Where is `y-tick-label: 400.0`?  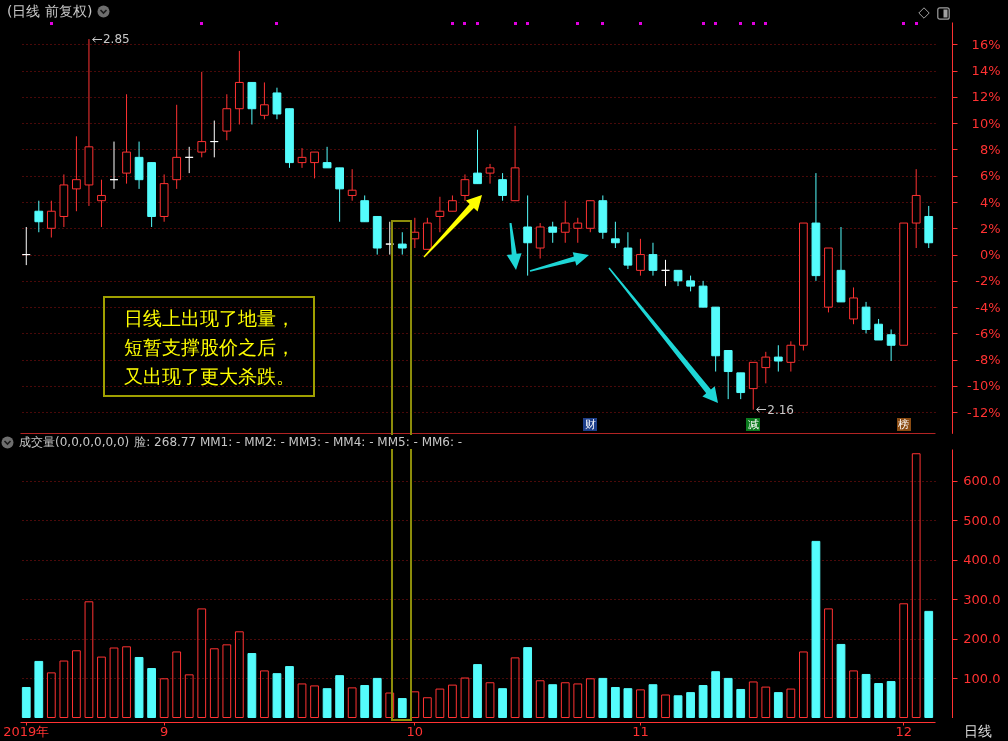
y-tick-label: 400.0 is located at coordinates (982, 560).